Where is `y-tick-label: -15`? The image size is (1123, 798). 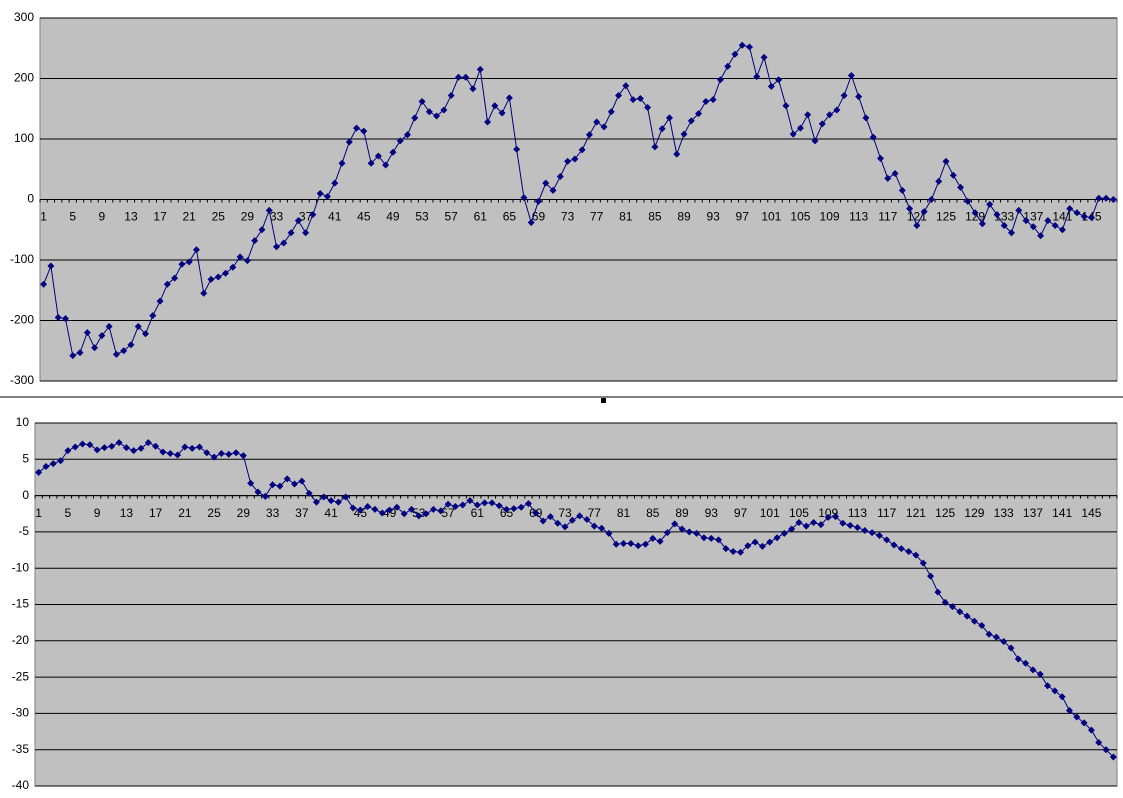
y-tick-label: -15 is located at coordinates (21, 604).